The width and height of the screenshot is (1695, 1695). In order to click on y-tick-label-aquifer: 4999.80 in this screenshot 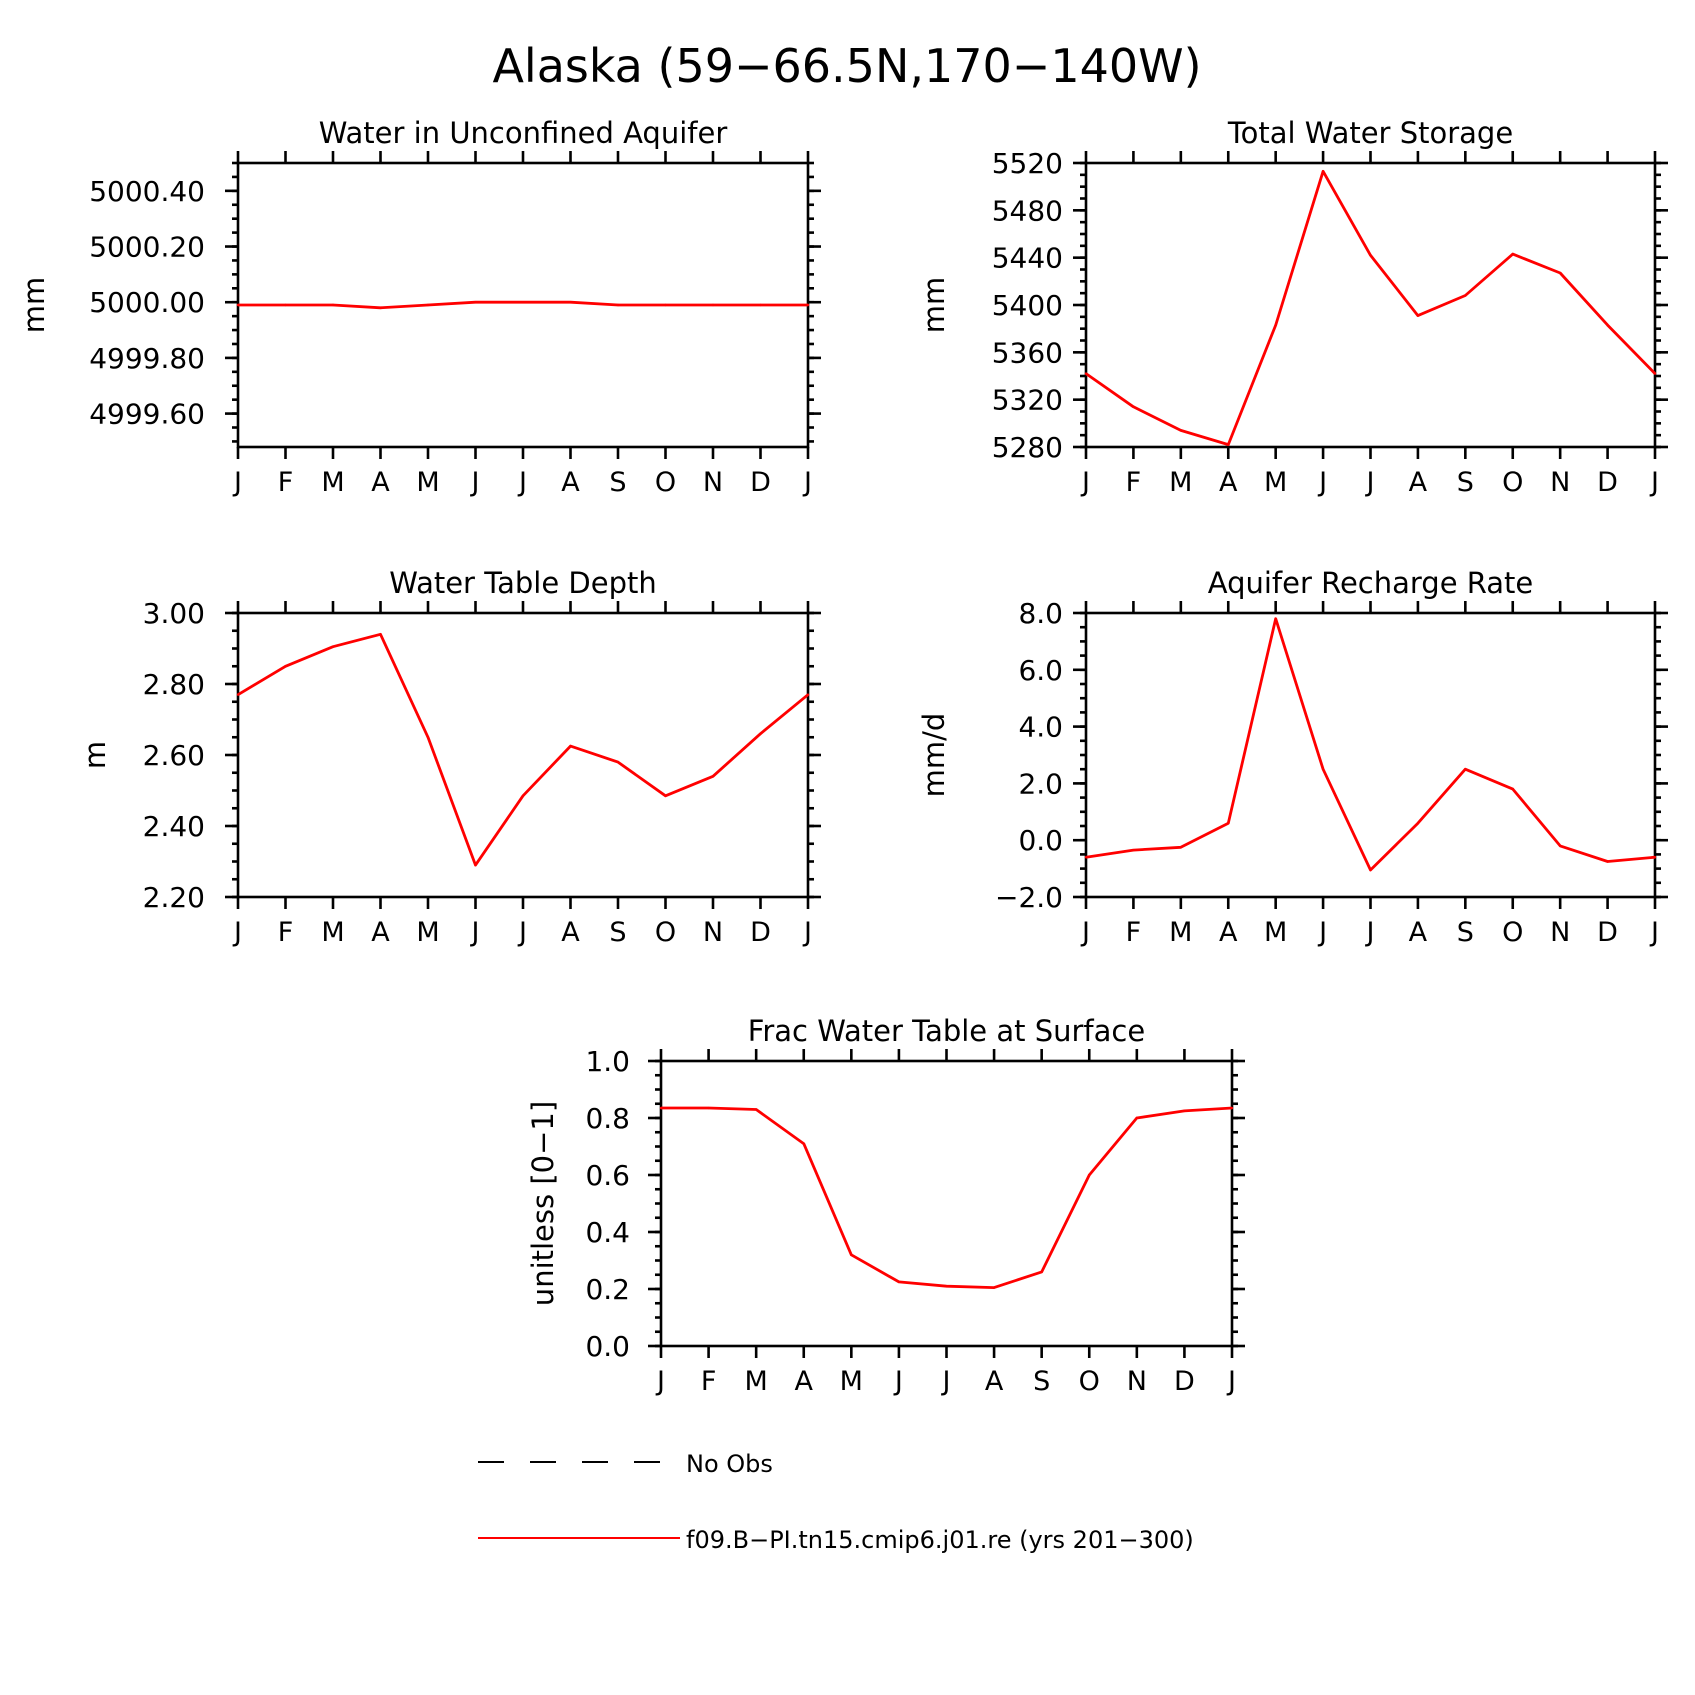, I will do `click(147, 358)`.